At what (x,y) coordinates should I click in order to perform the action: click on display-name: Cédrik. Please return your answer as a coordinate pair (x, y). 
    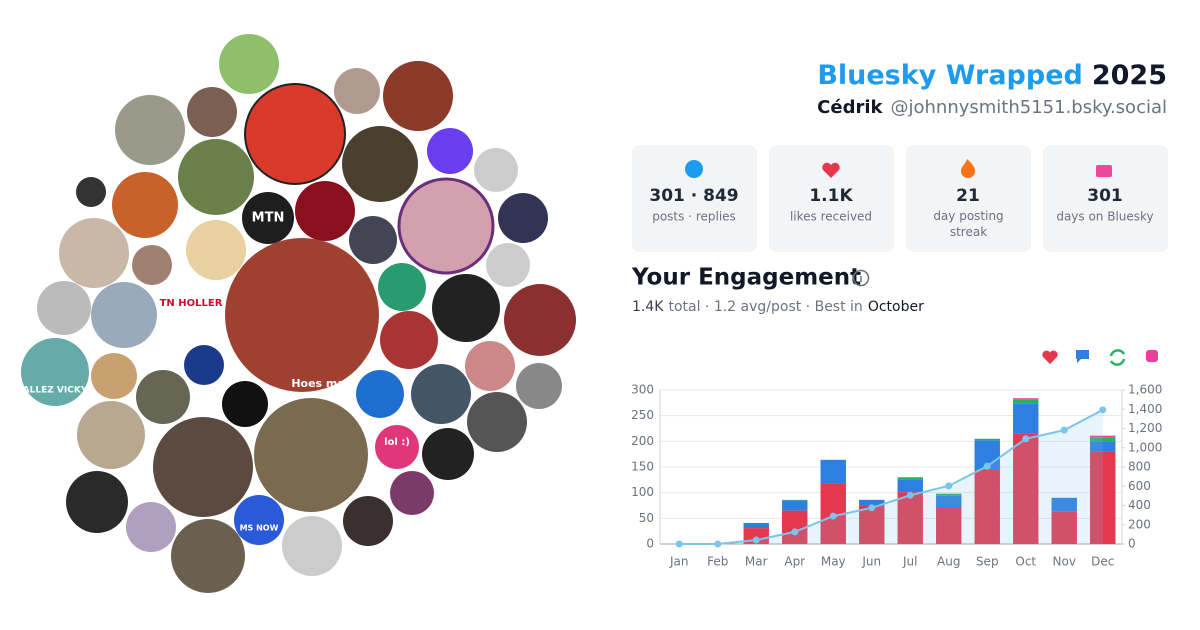
    Looking at the image, I should click on (850, 107).